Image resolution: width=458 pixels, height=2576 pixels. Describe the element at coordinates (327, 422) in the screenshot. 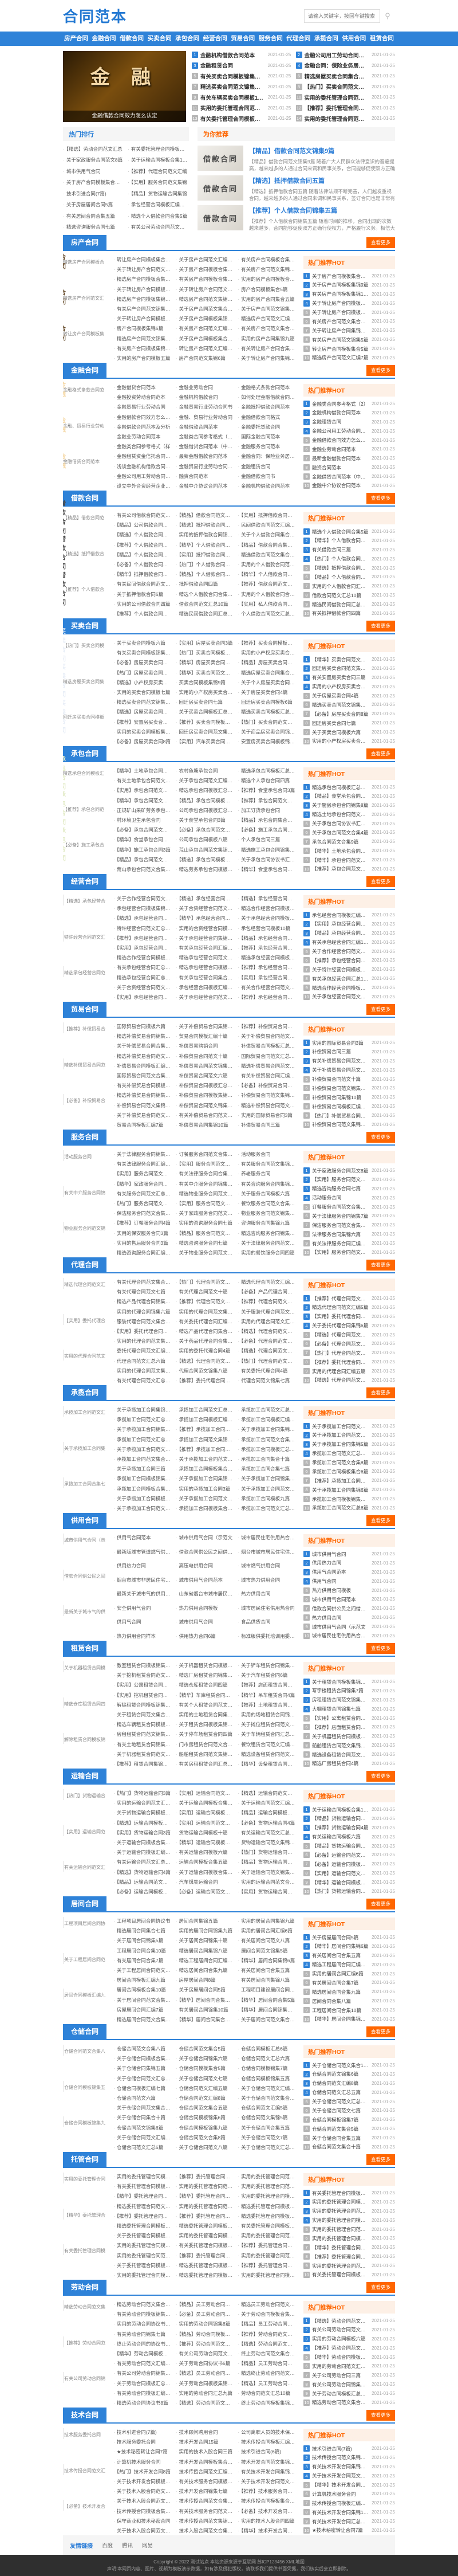

I see `article-link: 金融租赁合同` at that location.